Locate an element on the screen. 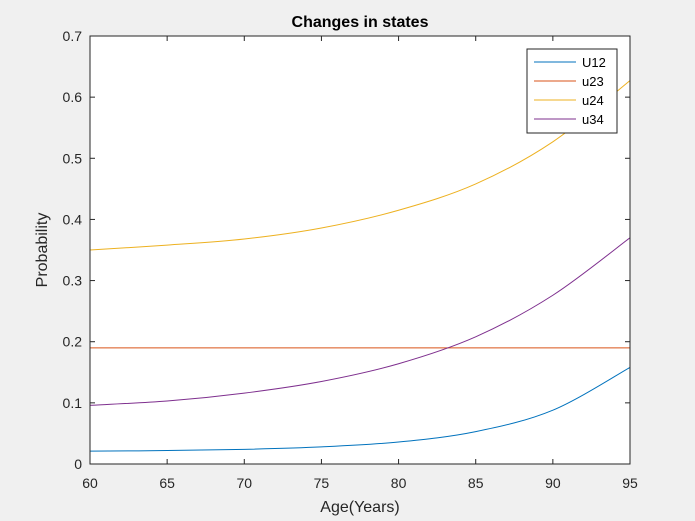 This screenshot has height=521, width=695. y-tick-label: 0.7 is located at coordinates (73, 36).